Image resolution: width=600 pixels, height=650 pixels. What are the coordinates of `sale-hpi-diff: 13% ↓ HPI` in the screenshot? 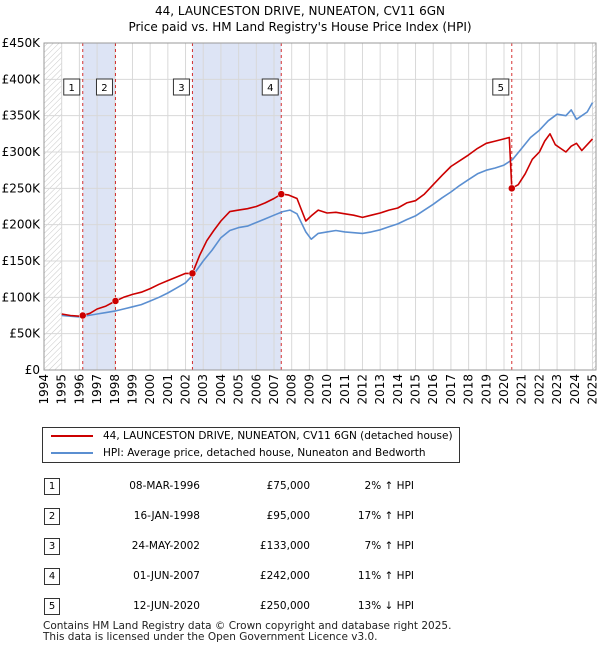 It's located at (385, 606).